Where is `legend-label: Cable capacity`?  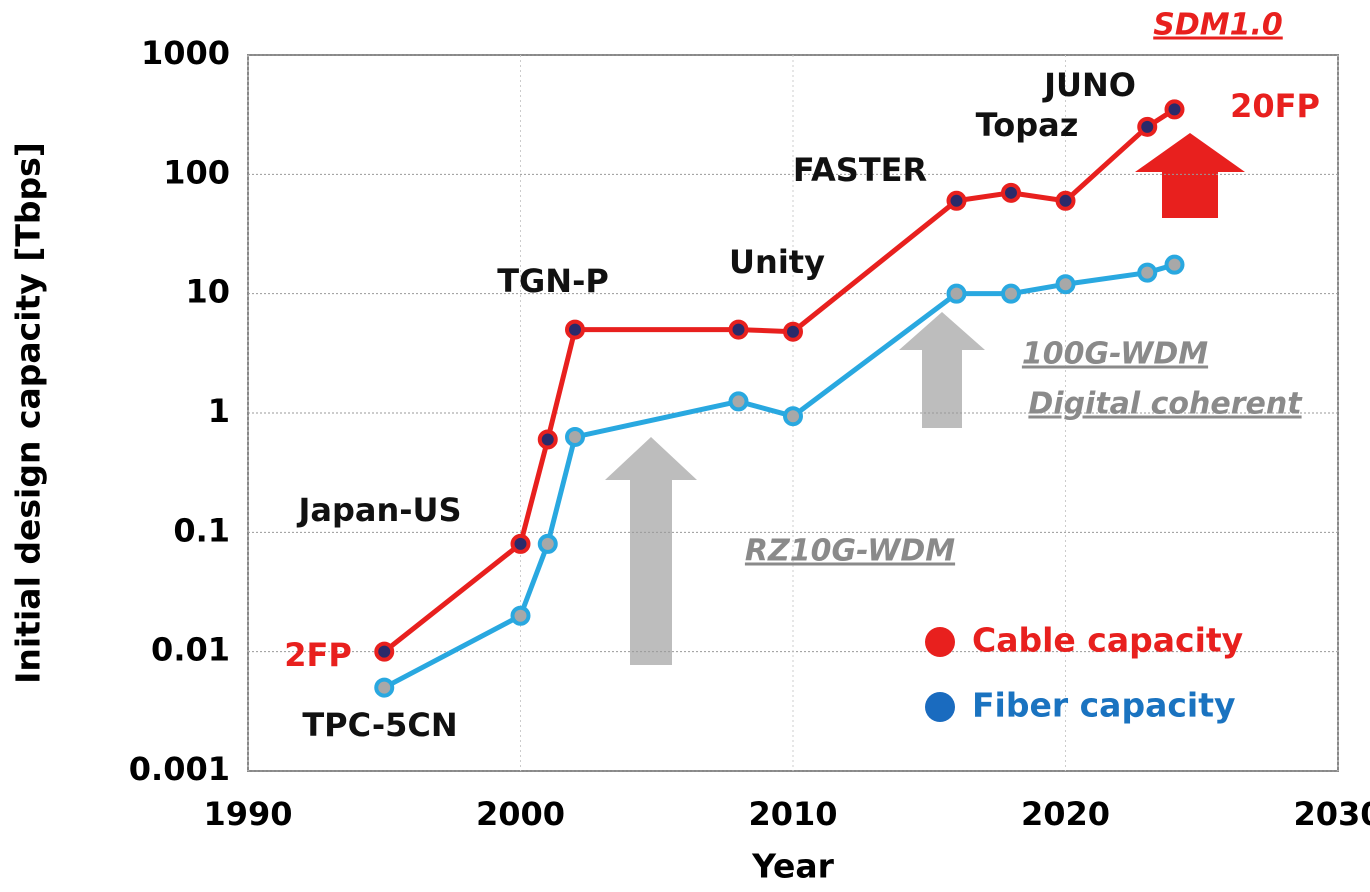 legend-label: Cable capacity is located at coordinates (1107, 640).